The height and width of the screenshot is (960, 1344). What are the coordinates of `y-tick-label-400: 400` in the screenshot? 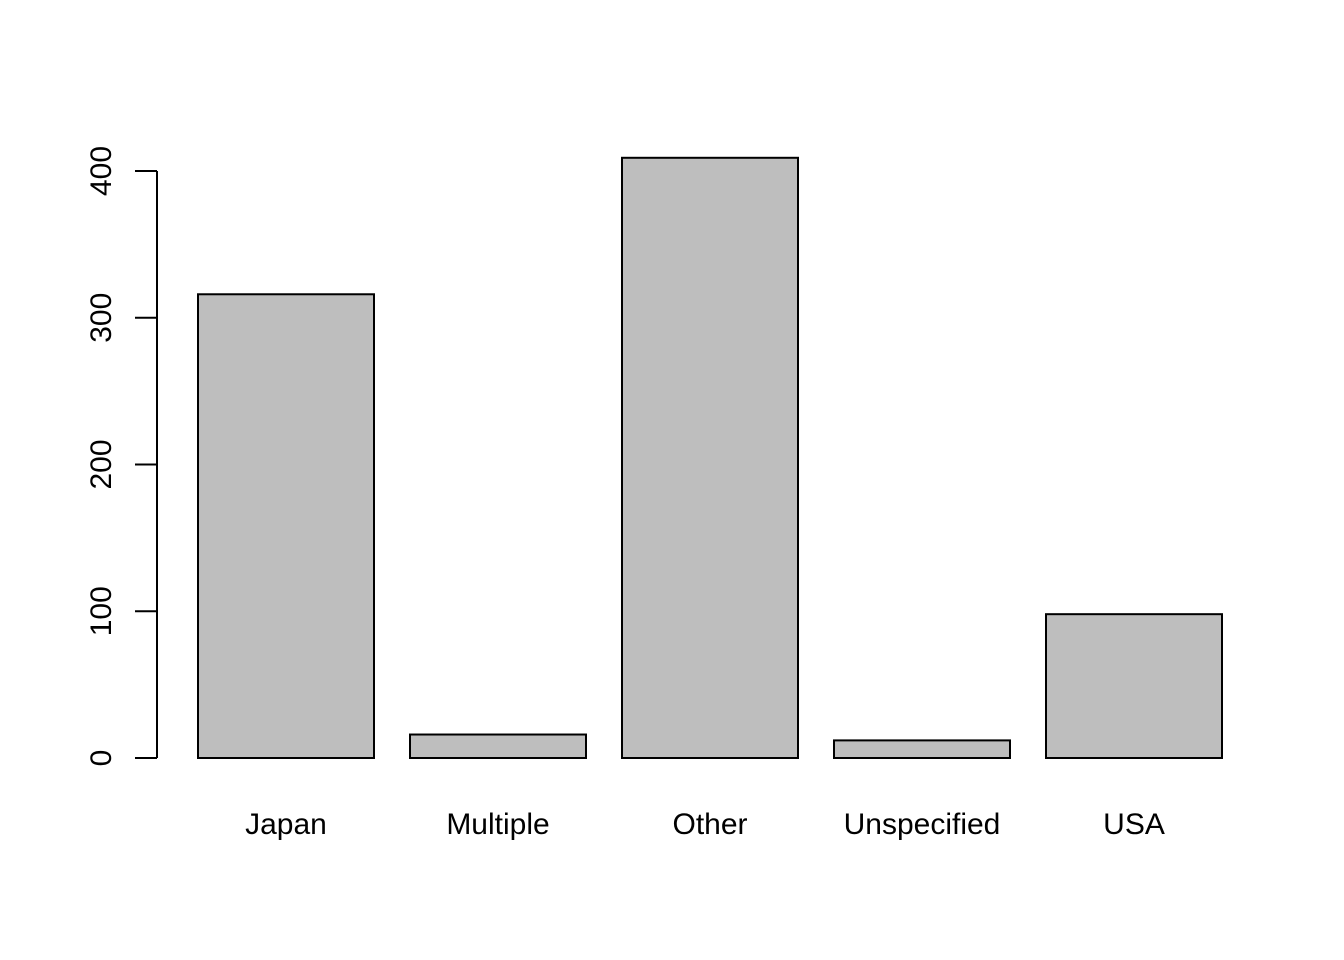 It's located at (101, 171).